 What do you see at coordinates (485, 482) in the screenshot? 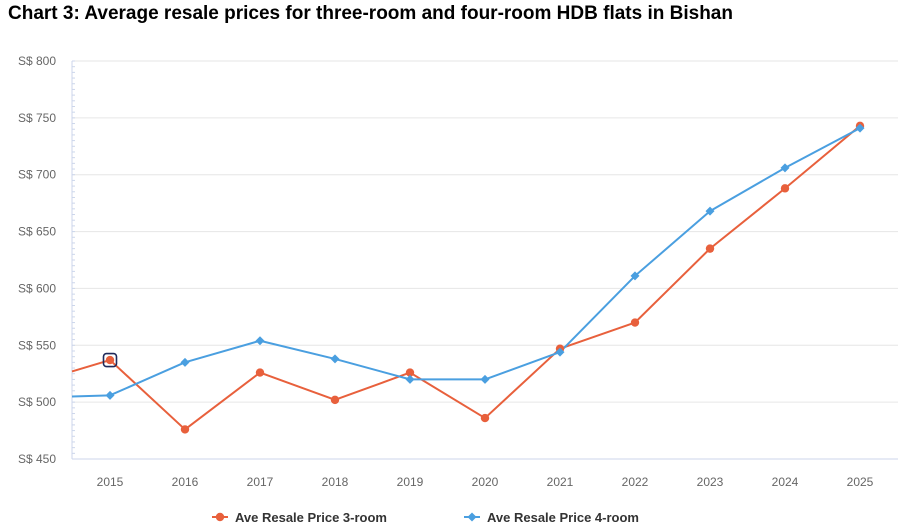
I see `x-tick-label: 2020` at bounding box center [485, 482].